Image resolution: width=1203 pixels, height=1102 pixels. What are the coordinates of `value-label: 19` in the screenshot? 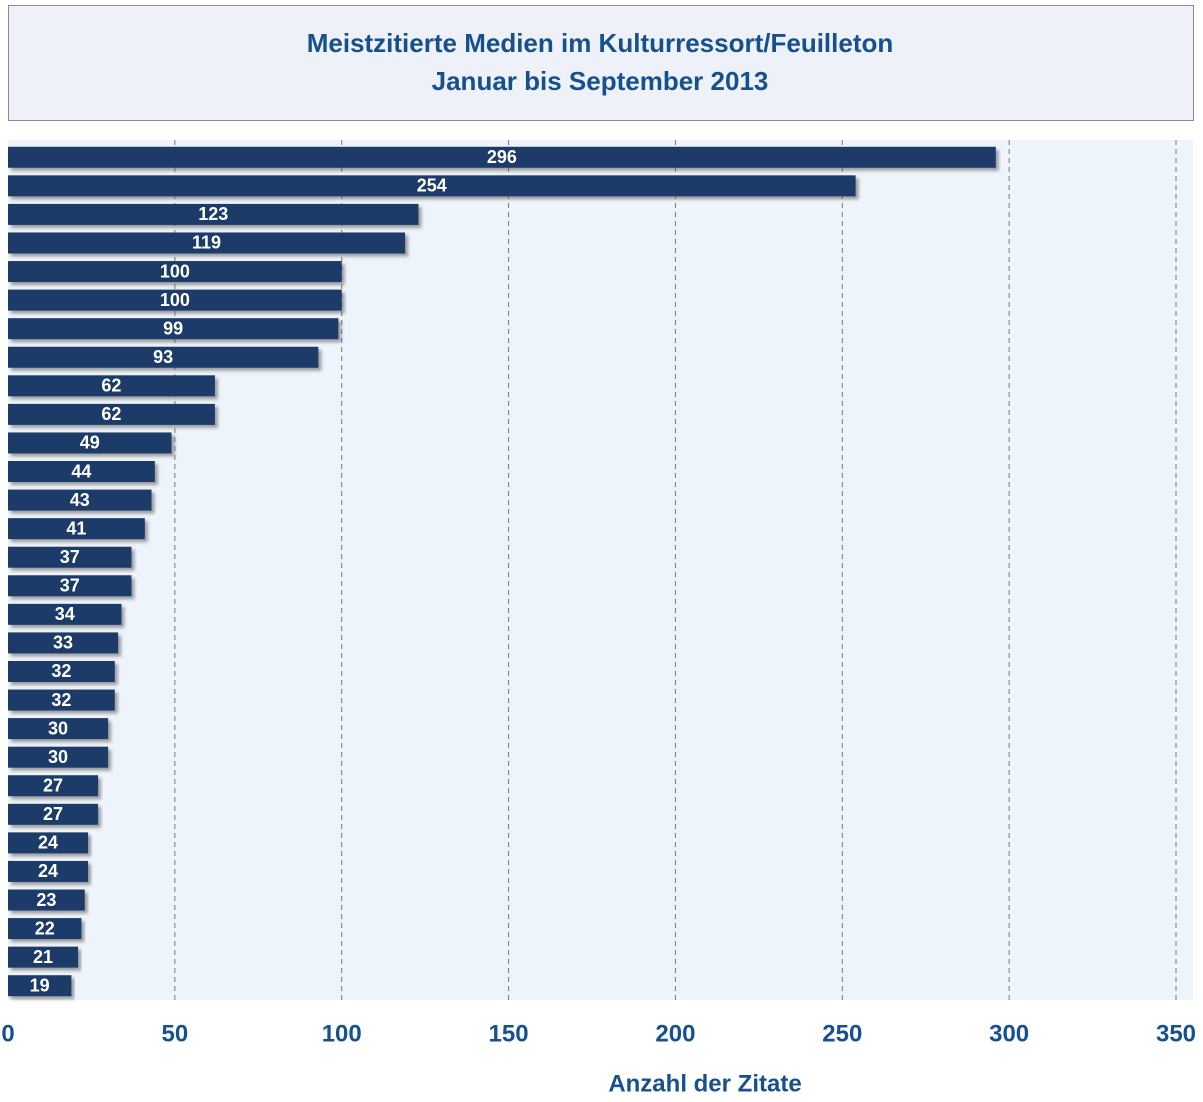 It's located at (40, 985).